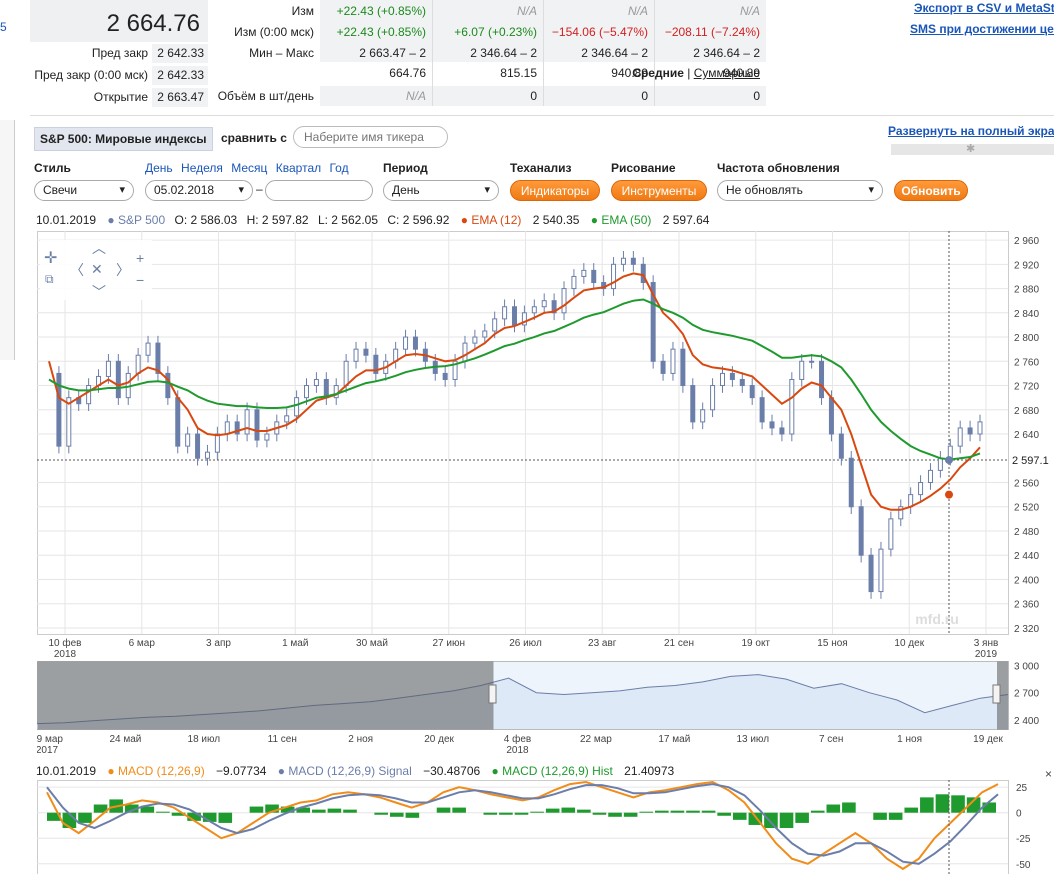 Image resolution: width=1054 pixels, height=875 pixels. What do you see at coordinates (637, 11) in the screenshot?
I see `stat-chg-c2: N/A` at bounding box center [637, 11].